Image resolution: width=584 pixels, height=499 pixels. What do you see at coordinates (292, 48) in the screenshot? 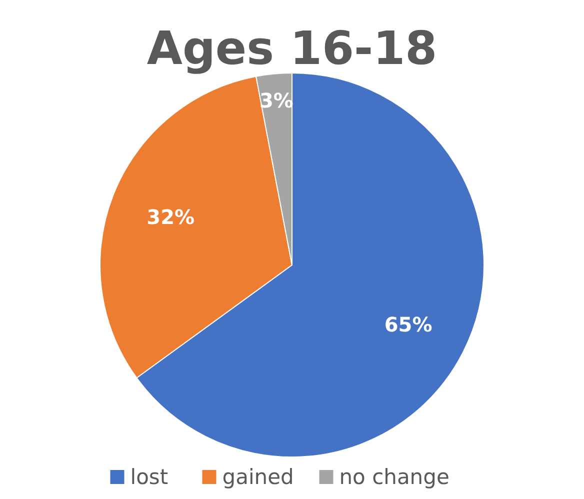
I see `chart-title: Ages 16-18` at bounding box center [292, 48].